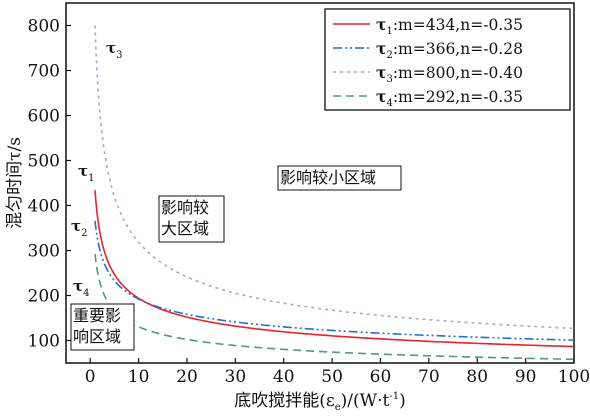  What do you see at coordinates (328, 177) in the screenshot?
I see `annotation-text: 影响较小区域` at bounding box center [328, 177].